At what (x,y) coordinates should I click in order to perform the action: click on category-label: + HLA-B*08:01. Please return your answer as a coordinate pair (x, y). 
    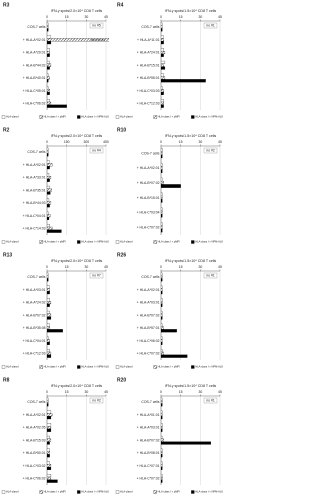
    Looking at the image, I should click on (148, 453).